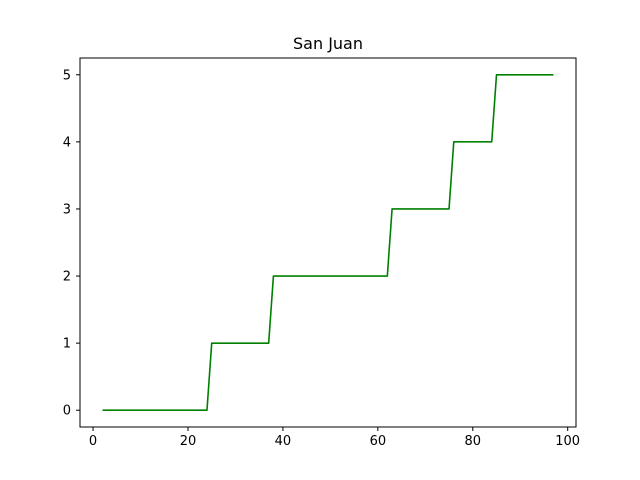 This screenshot has width=640, height=480. I want to click on x-axis-ticks: 0 20 40 60 80 100, so click(334, 438).